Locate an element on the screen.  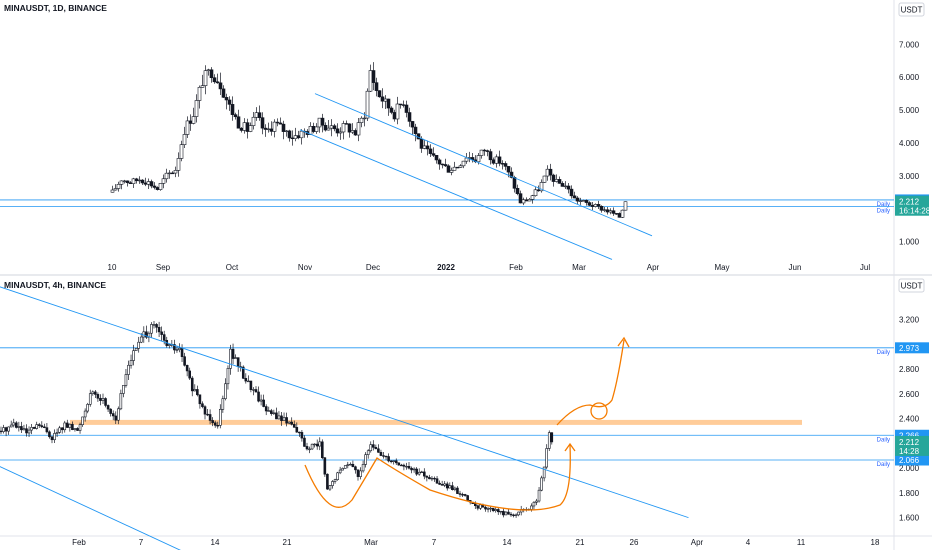
top-time-tick: Jun is located at coordinates (795, 267).